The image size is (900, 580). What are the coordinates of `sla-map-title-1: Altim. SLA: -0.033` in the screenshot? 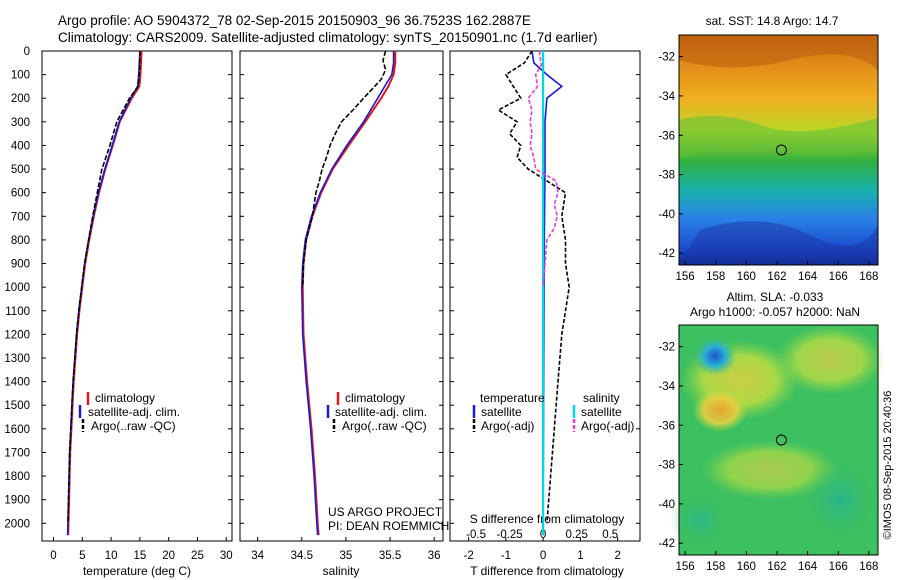 It's located at (775, 297).